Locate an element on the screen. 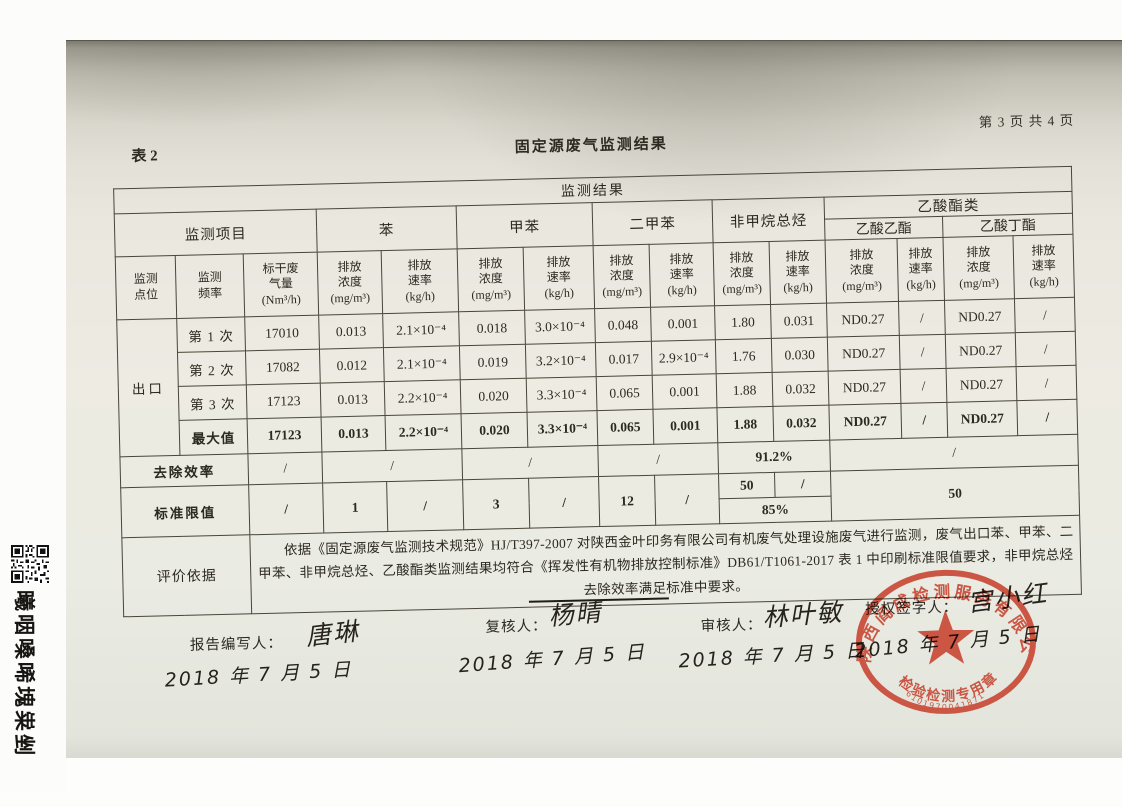 This screenshot has width=1122, height=807. data-cell: 2.9×10⁻⁴ is located at coordinates (684, 357).